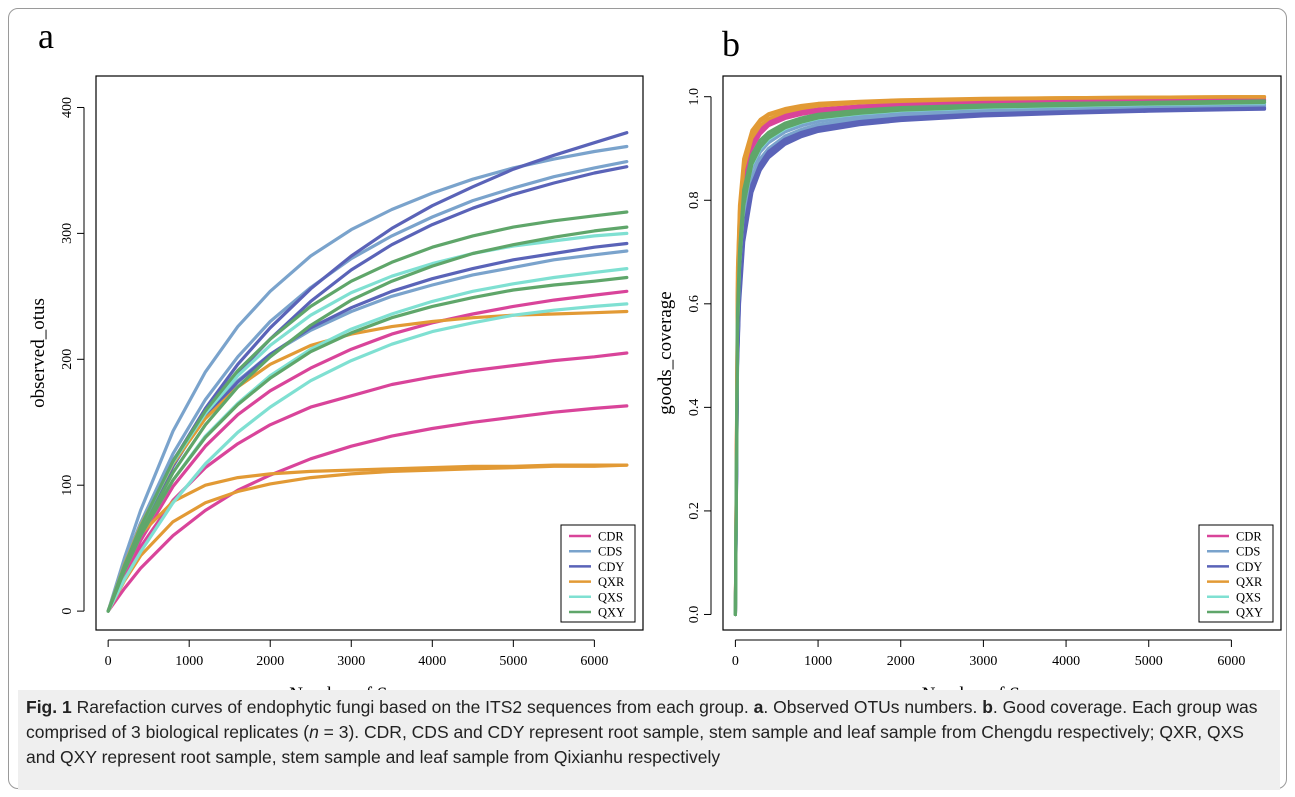 The width and height of the screenshot is (1295, 797). What do you see at coordinates (432, 661) in the screenshot?
I see `panel-a-x-tick-label: 4000` at bounding box center [432, 661].